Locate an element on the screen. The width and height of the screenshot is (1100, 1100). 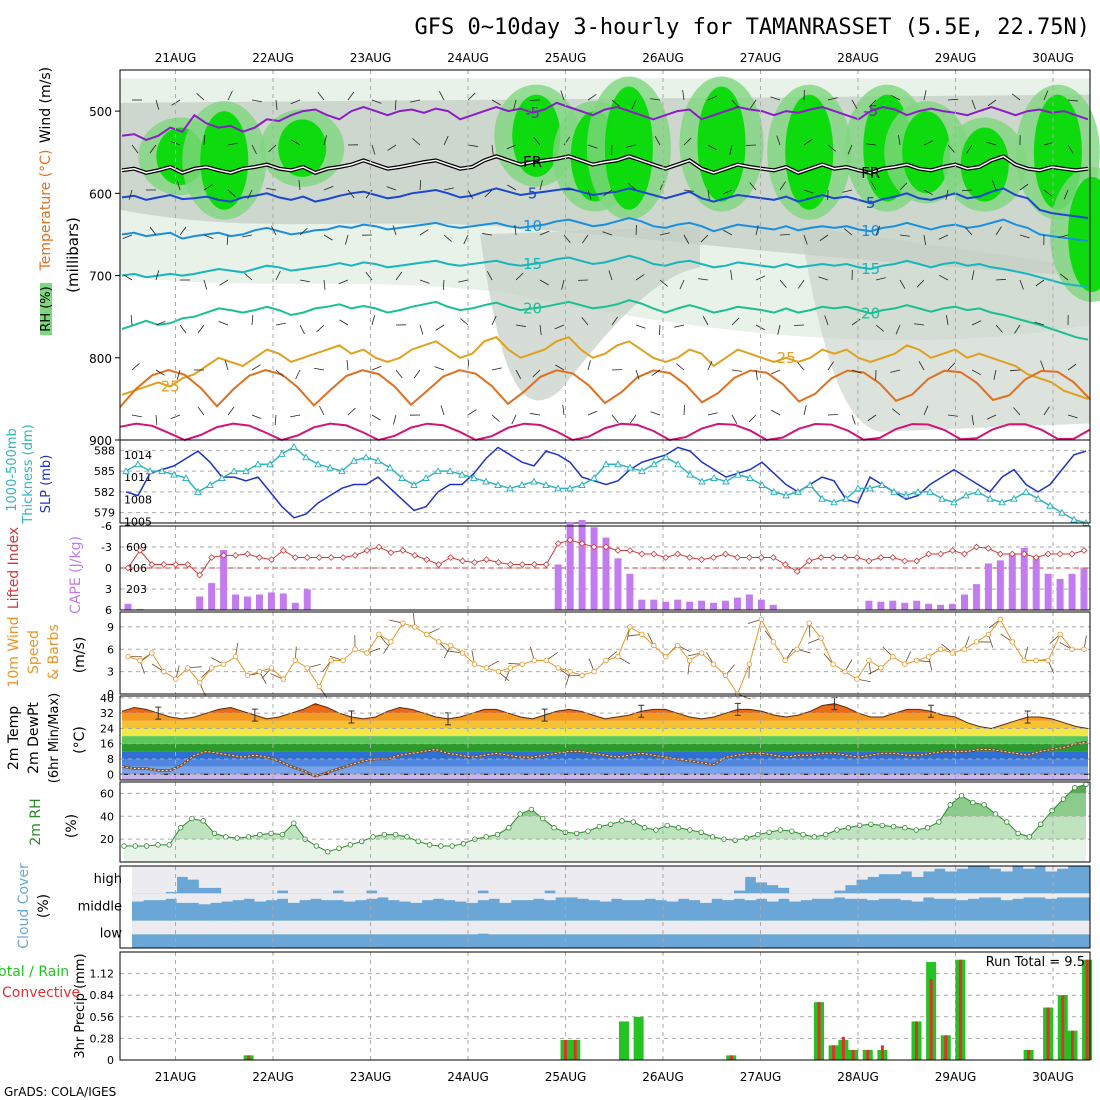
temp-tick-40: 40 is located at coordinates (107, 698).